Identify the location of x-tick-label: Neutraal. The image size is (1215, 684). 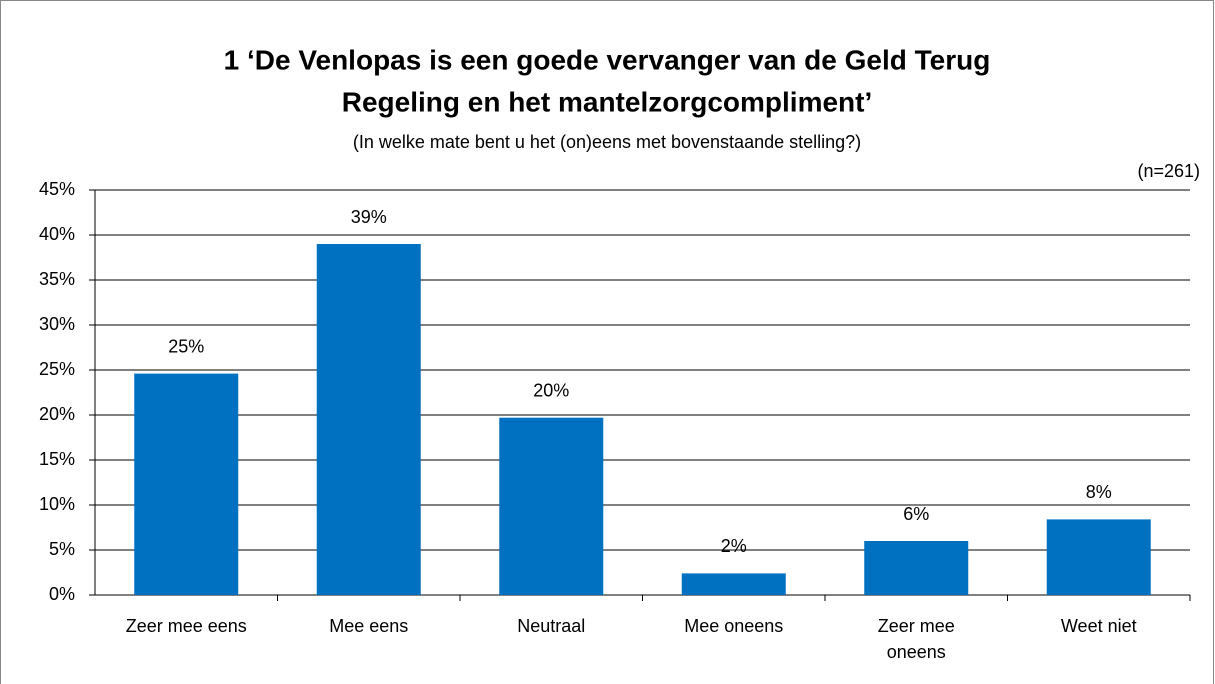
(551, 626).